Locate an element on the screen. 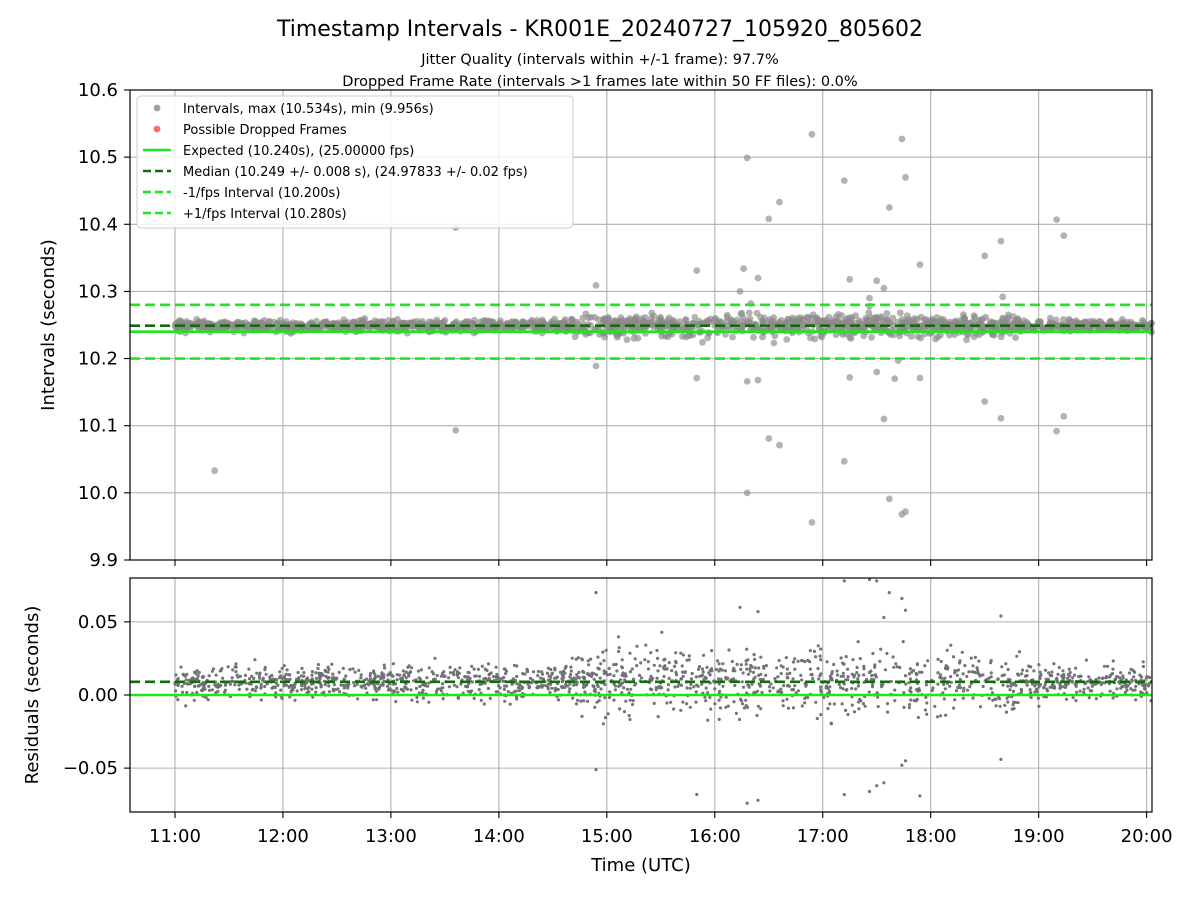  residuals-y-axis-label: Residuals (seconds) is located at coordinates (32, 695).